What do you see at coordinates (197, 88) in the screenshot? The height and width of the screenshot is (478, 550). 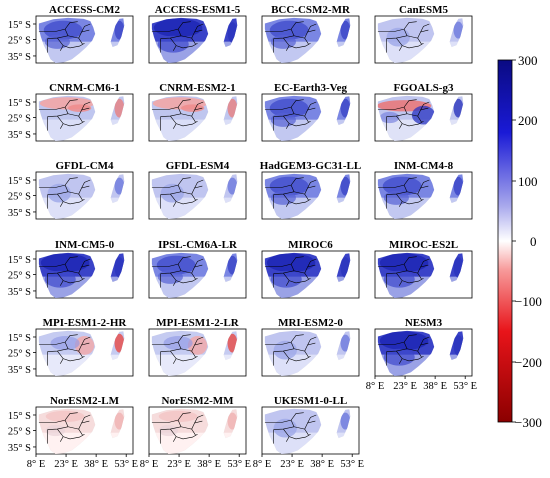 I see `panel-title: CNRM-ESM2-1` at bounding box center [197, 88].